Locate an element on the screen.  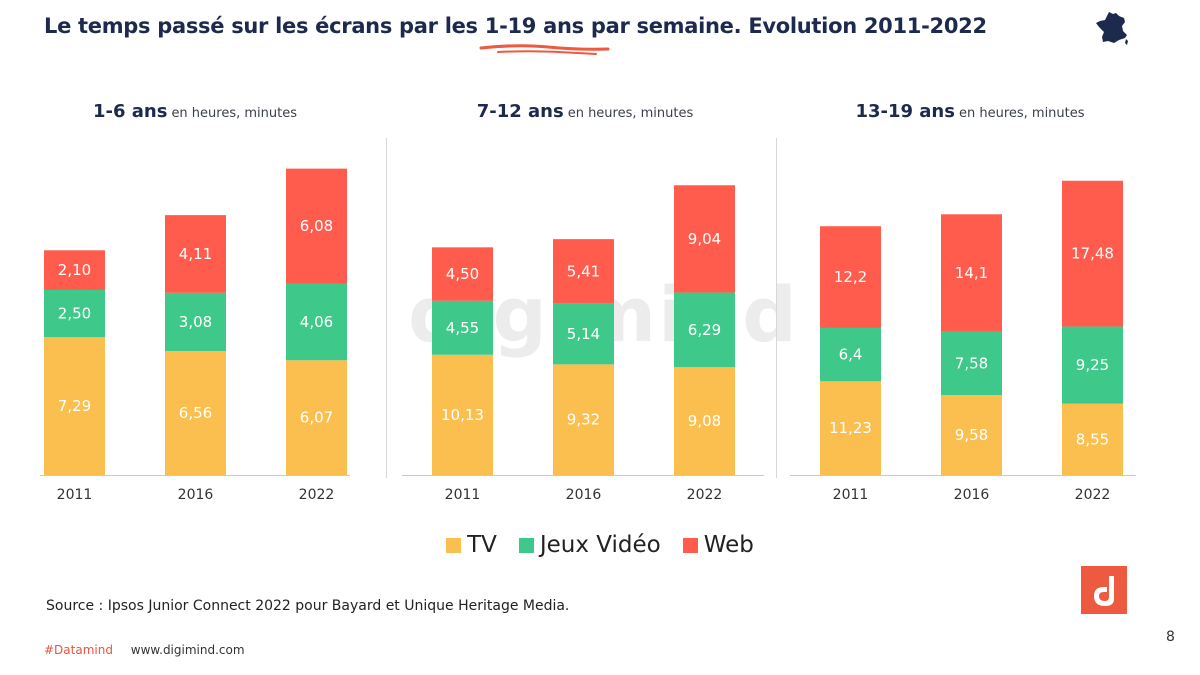
data-label-jeux-video-2011: 6,4 is located at coordinates (851, 355).